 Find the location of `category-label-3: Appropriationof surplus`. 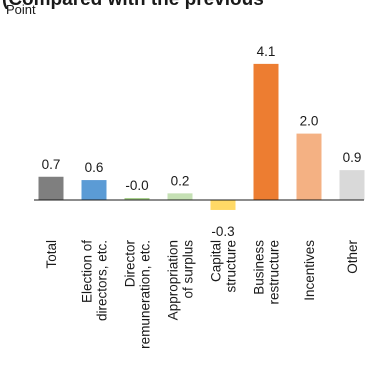

category-label-3: Appropriationof surplus is located at coordinates (181, 280).